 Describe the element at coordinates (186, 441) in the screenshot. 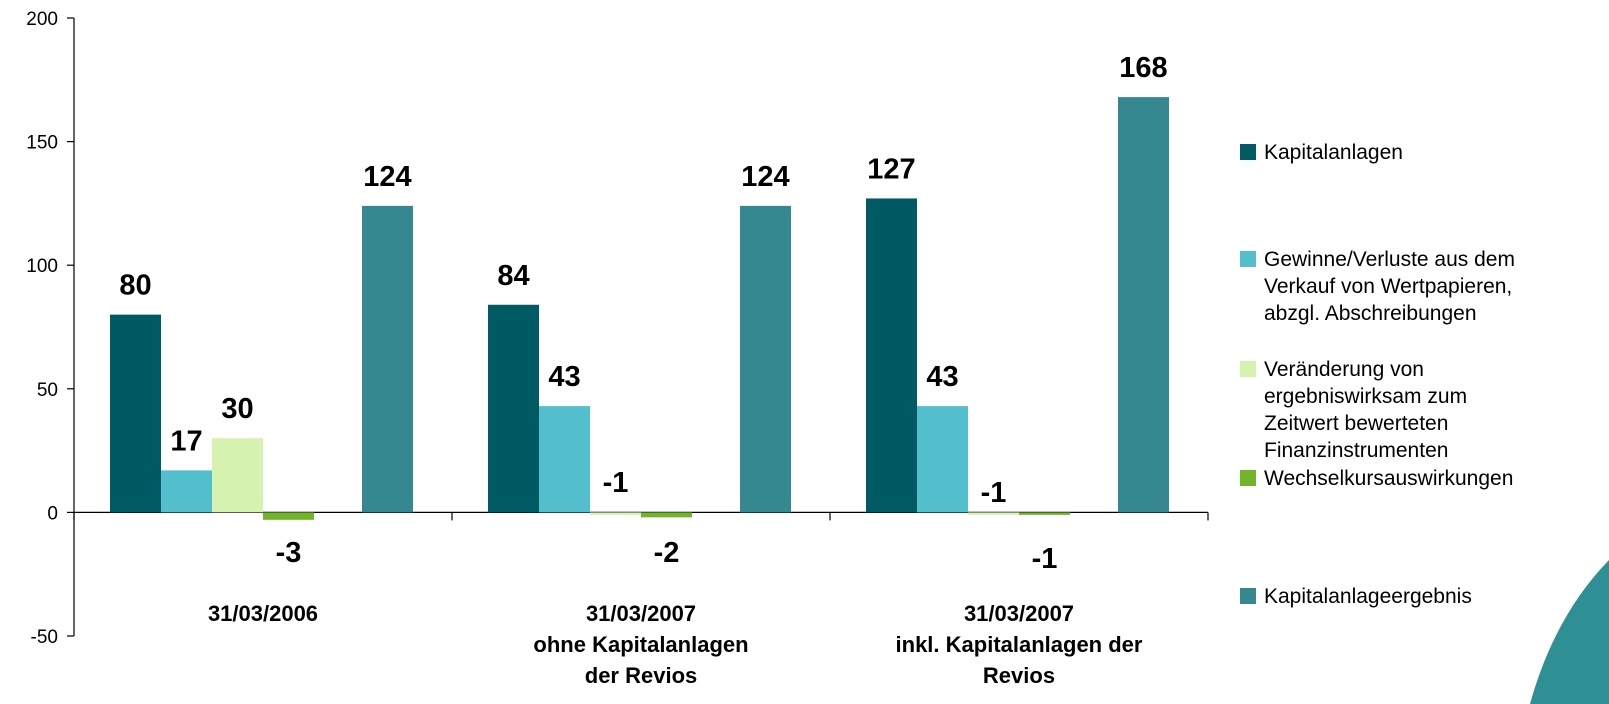

I see `data-label: 17` at that location.